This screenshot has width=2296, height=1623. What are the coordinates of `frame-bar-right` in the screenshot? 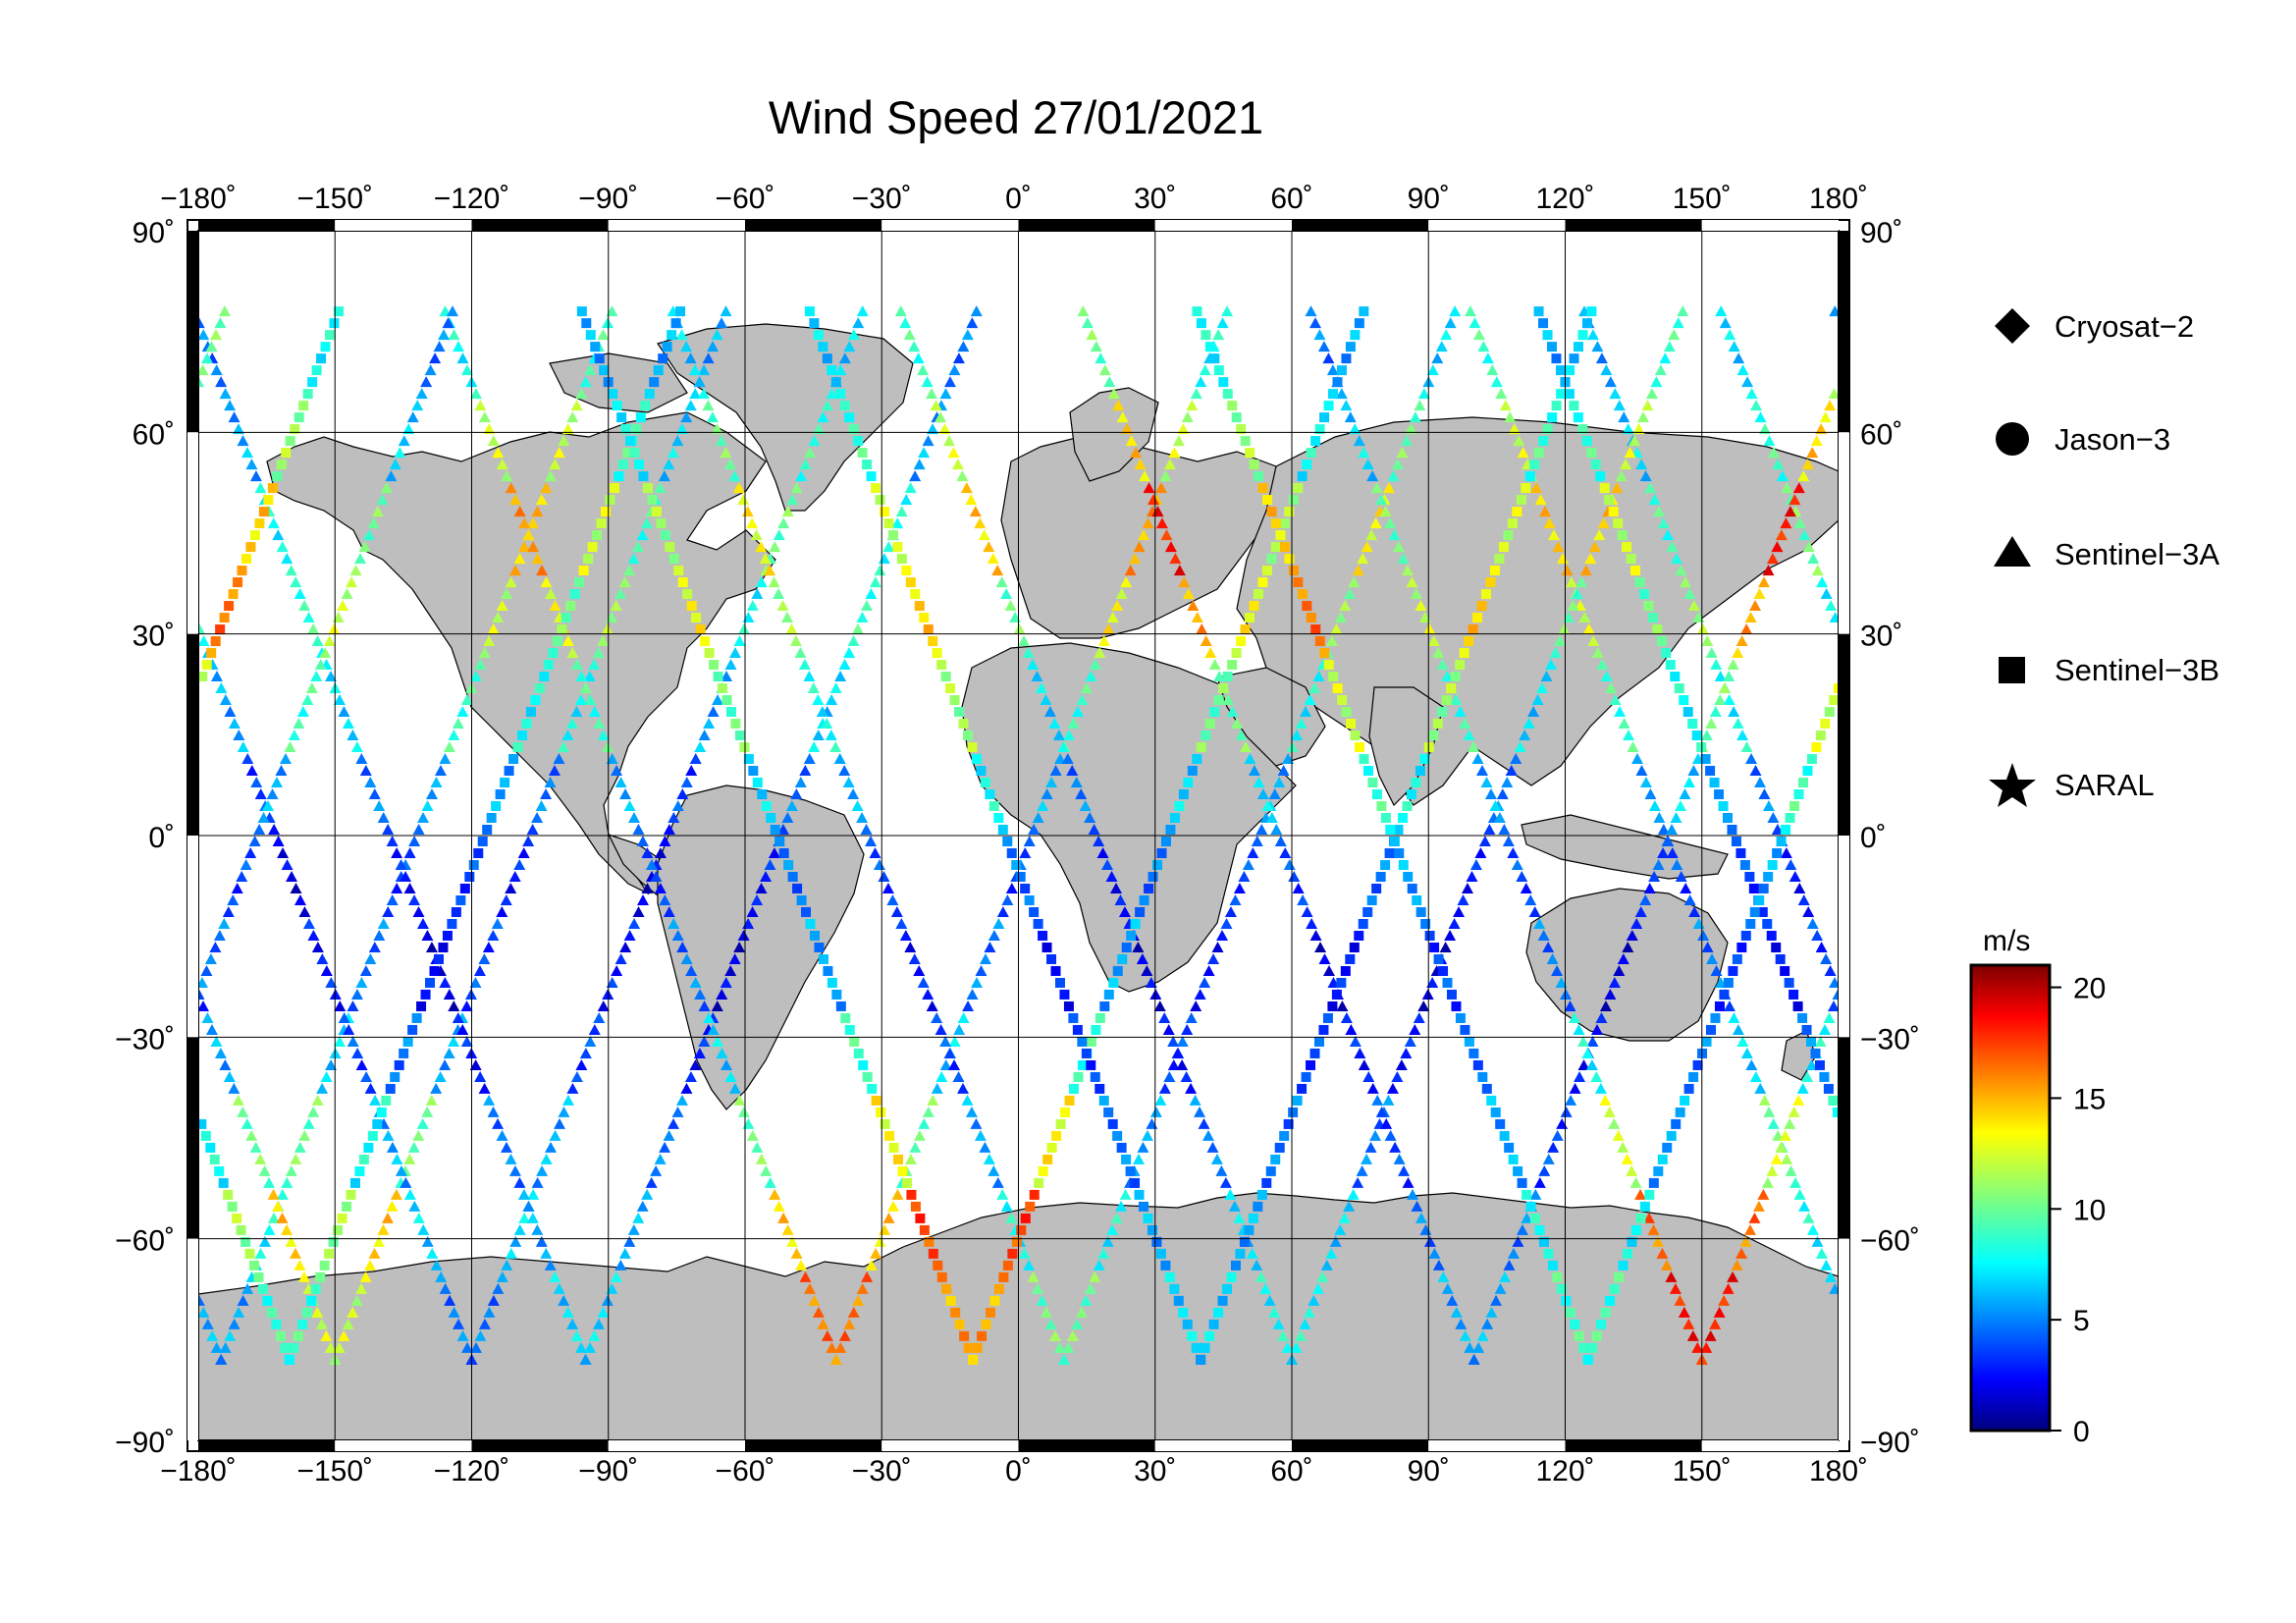 It's located at (1844, 937).